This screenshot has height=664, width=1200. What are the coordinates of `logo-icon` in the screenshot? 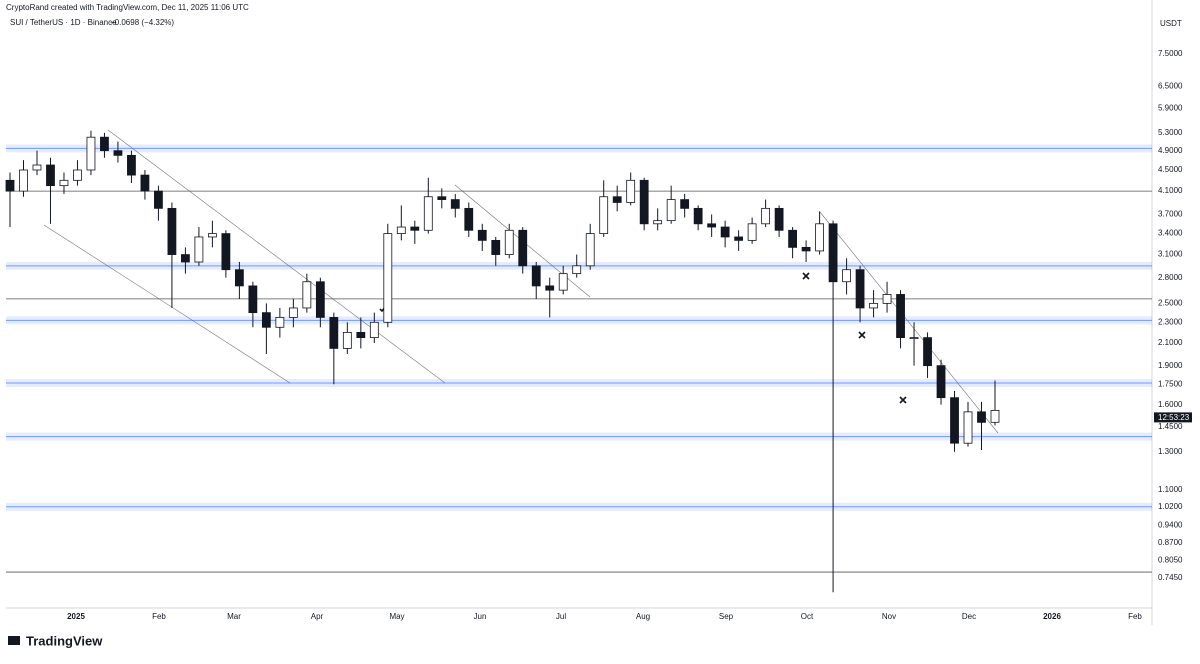 It's located at (14, 640).